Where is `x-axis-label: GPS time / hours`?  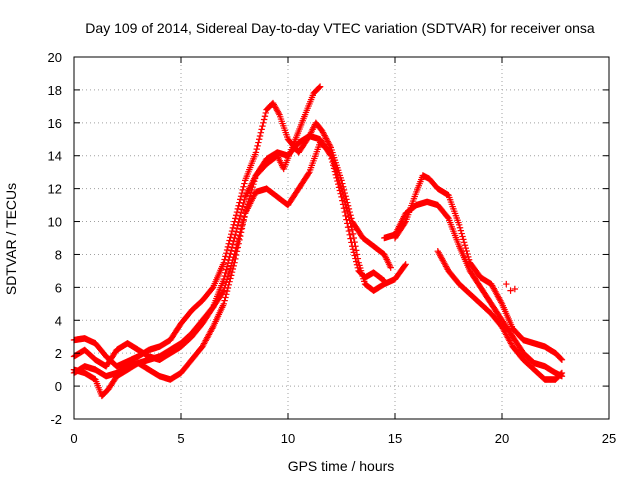 x-axis-label: GPS time / hours is located at coordinates (341, 466).